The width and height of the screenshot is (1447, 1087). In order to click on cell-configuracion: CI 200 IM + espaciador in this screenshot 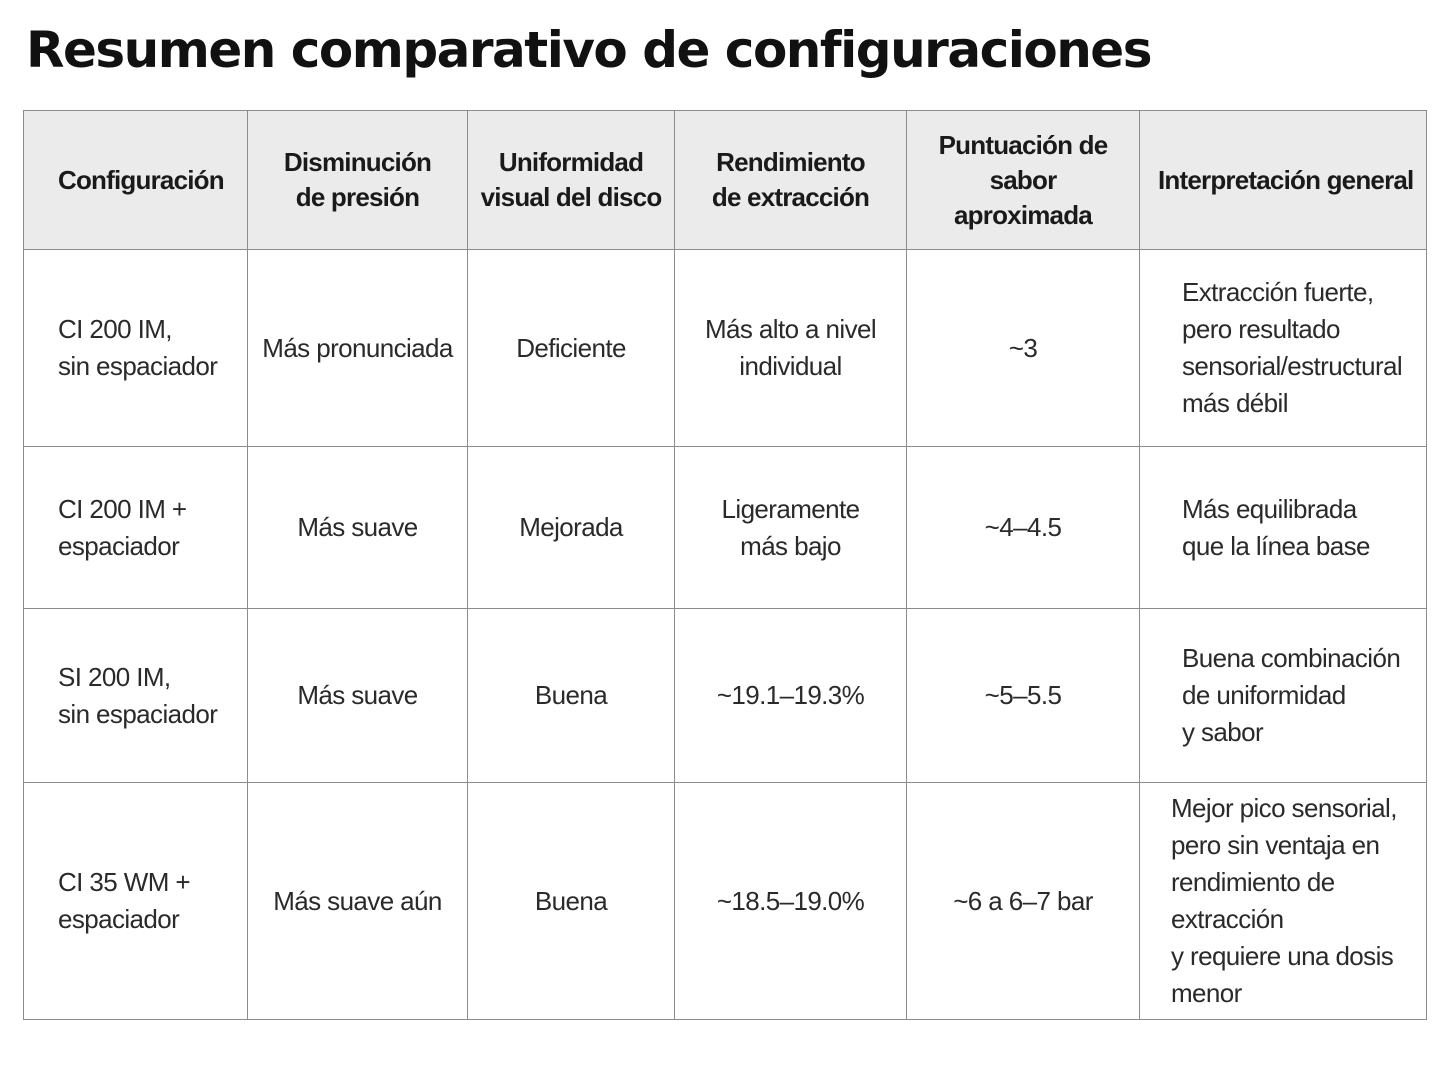, I will do `click(135, 527)`.